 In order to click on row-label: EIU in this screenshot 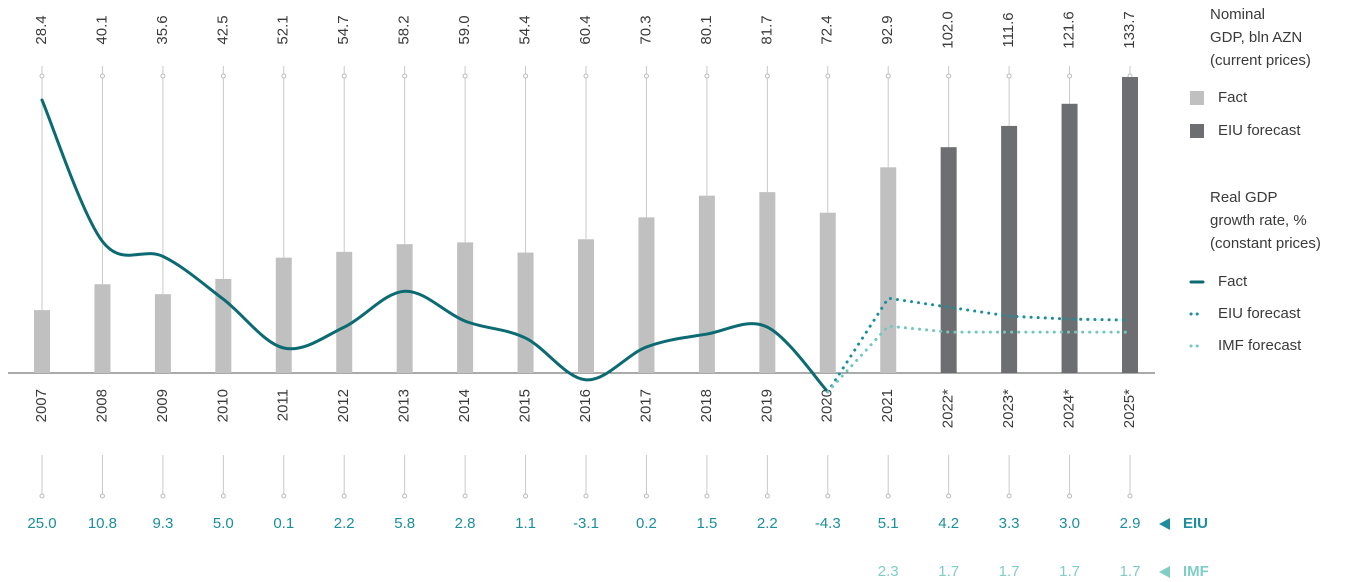, I will do `click(1195, 523)`.